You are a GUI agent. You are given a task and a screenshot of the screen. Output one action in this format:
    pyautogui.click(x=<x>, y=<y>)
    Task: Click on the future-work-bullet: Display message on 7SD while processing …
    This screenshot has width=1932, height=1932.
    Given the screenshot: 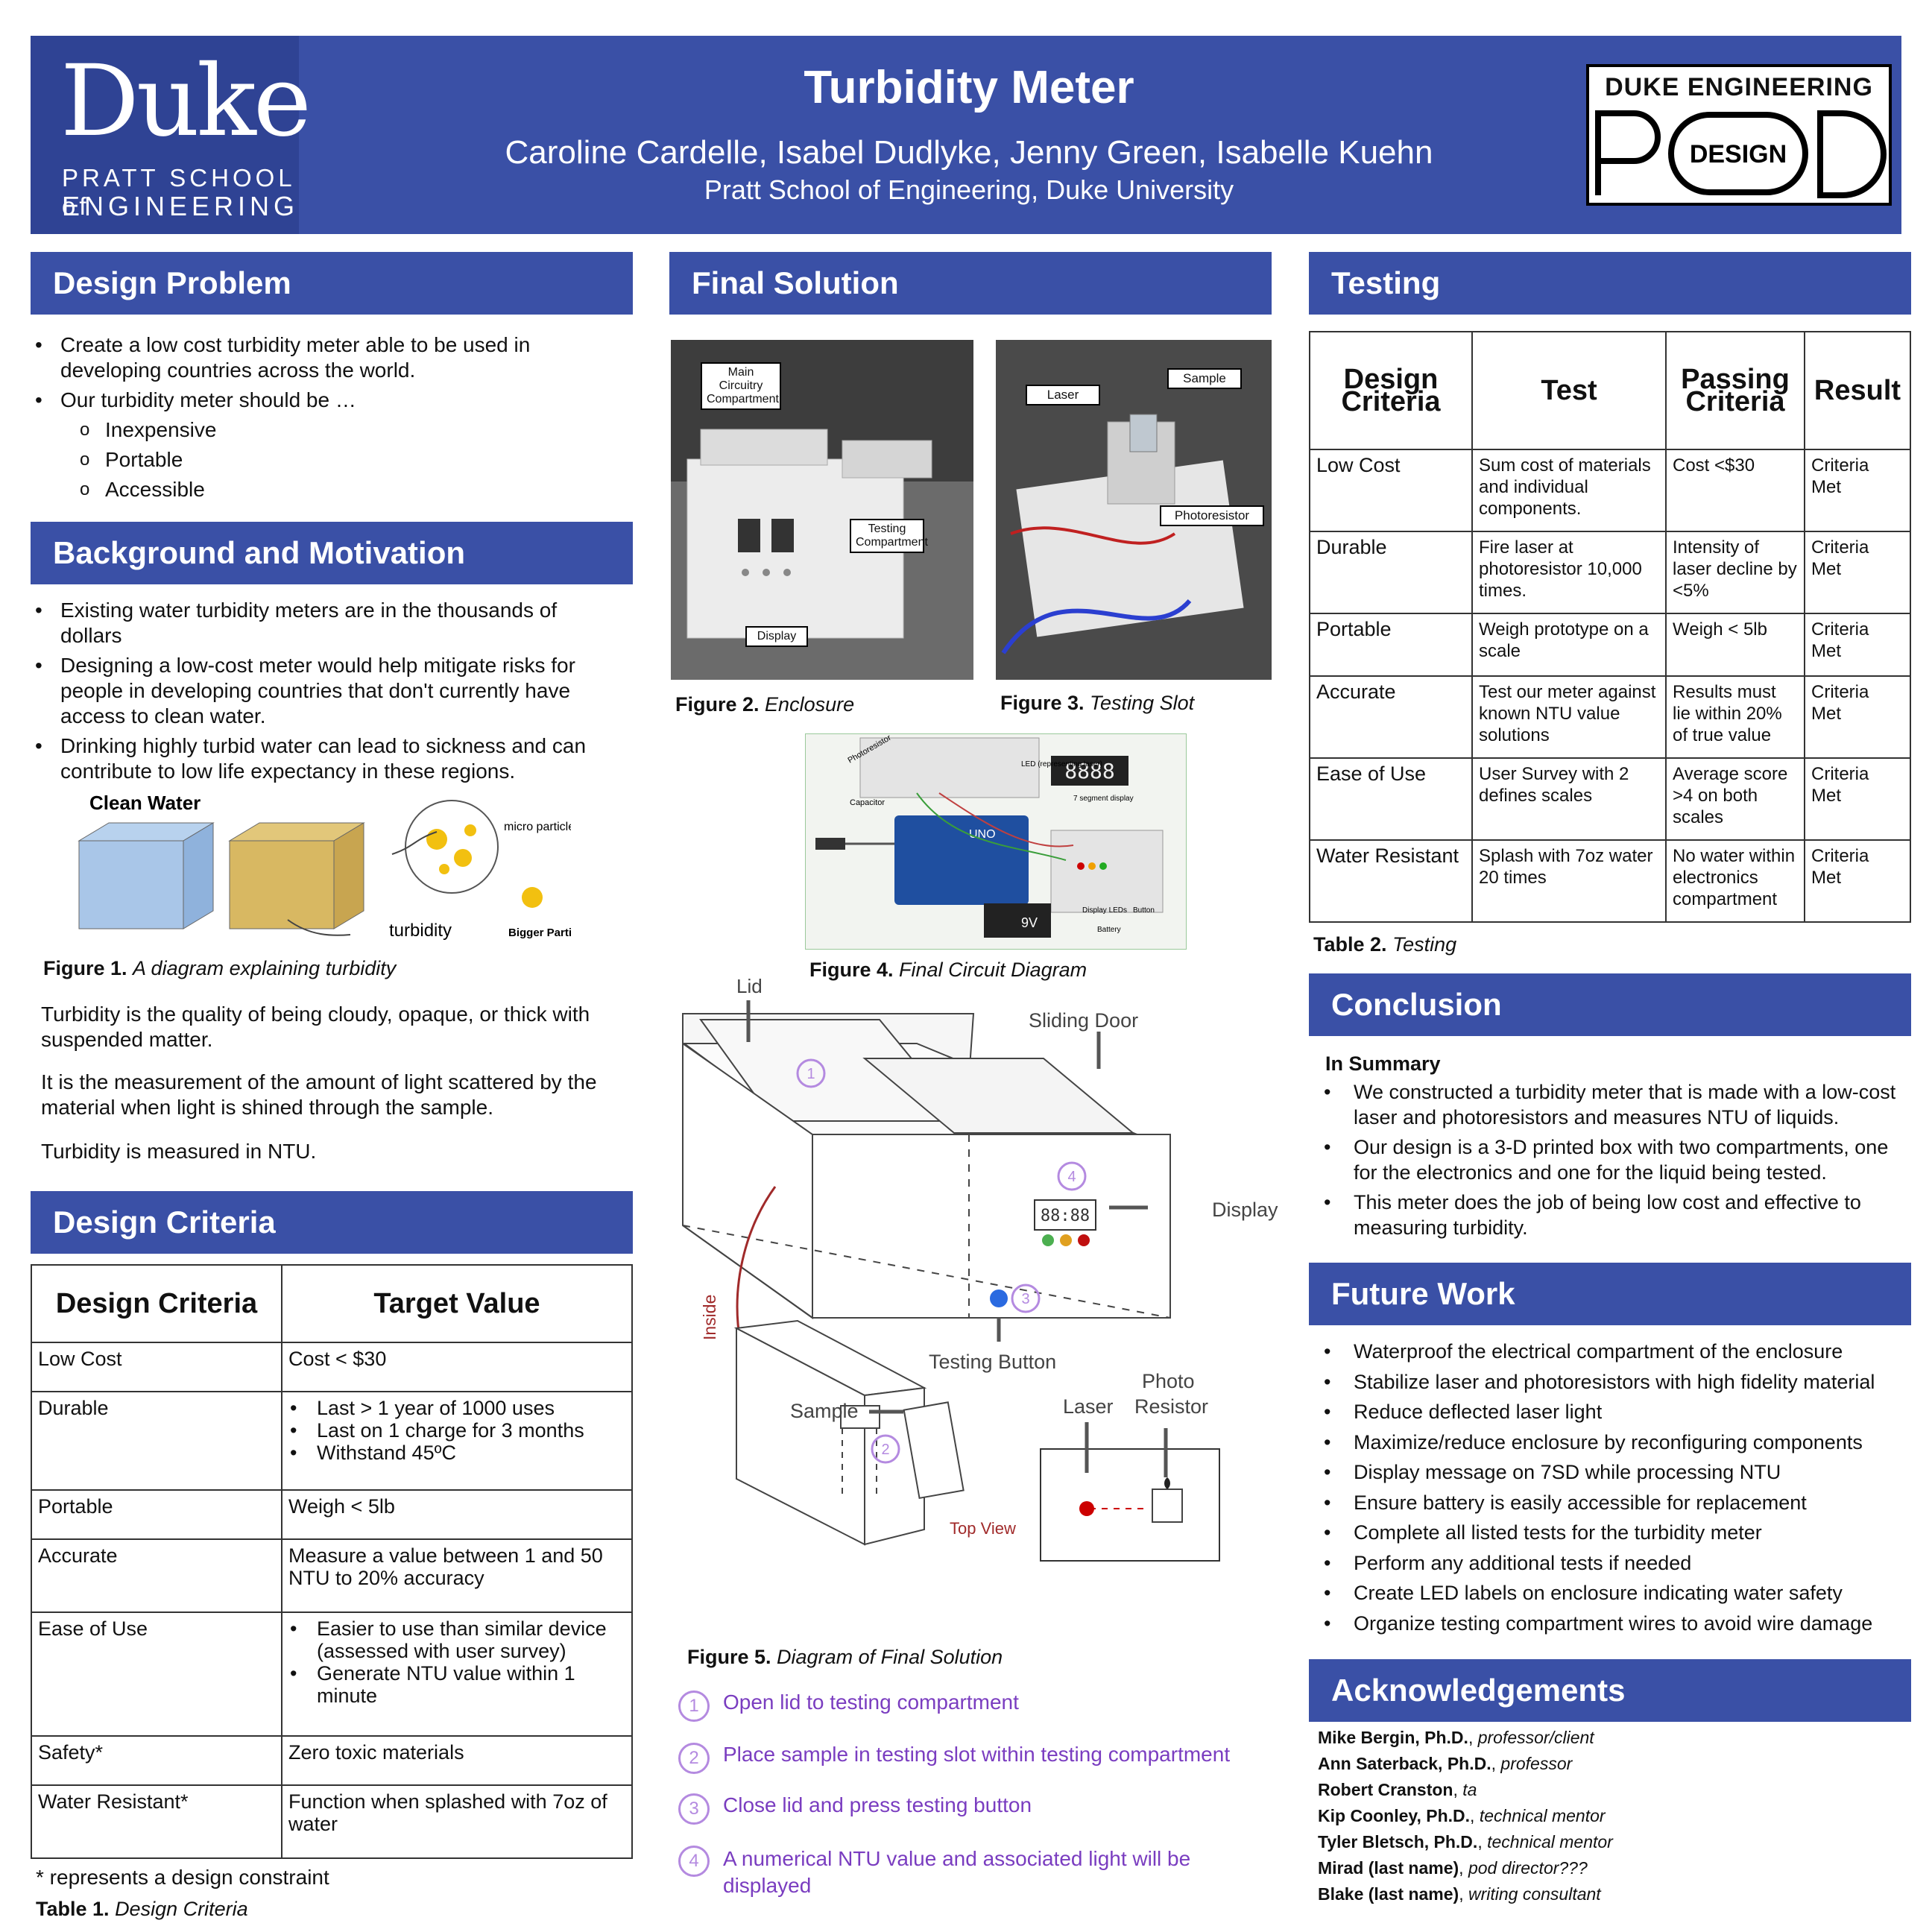 What is the action you would take?
    pyautogui.click(x=1617, y=1472)
    